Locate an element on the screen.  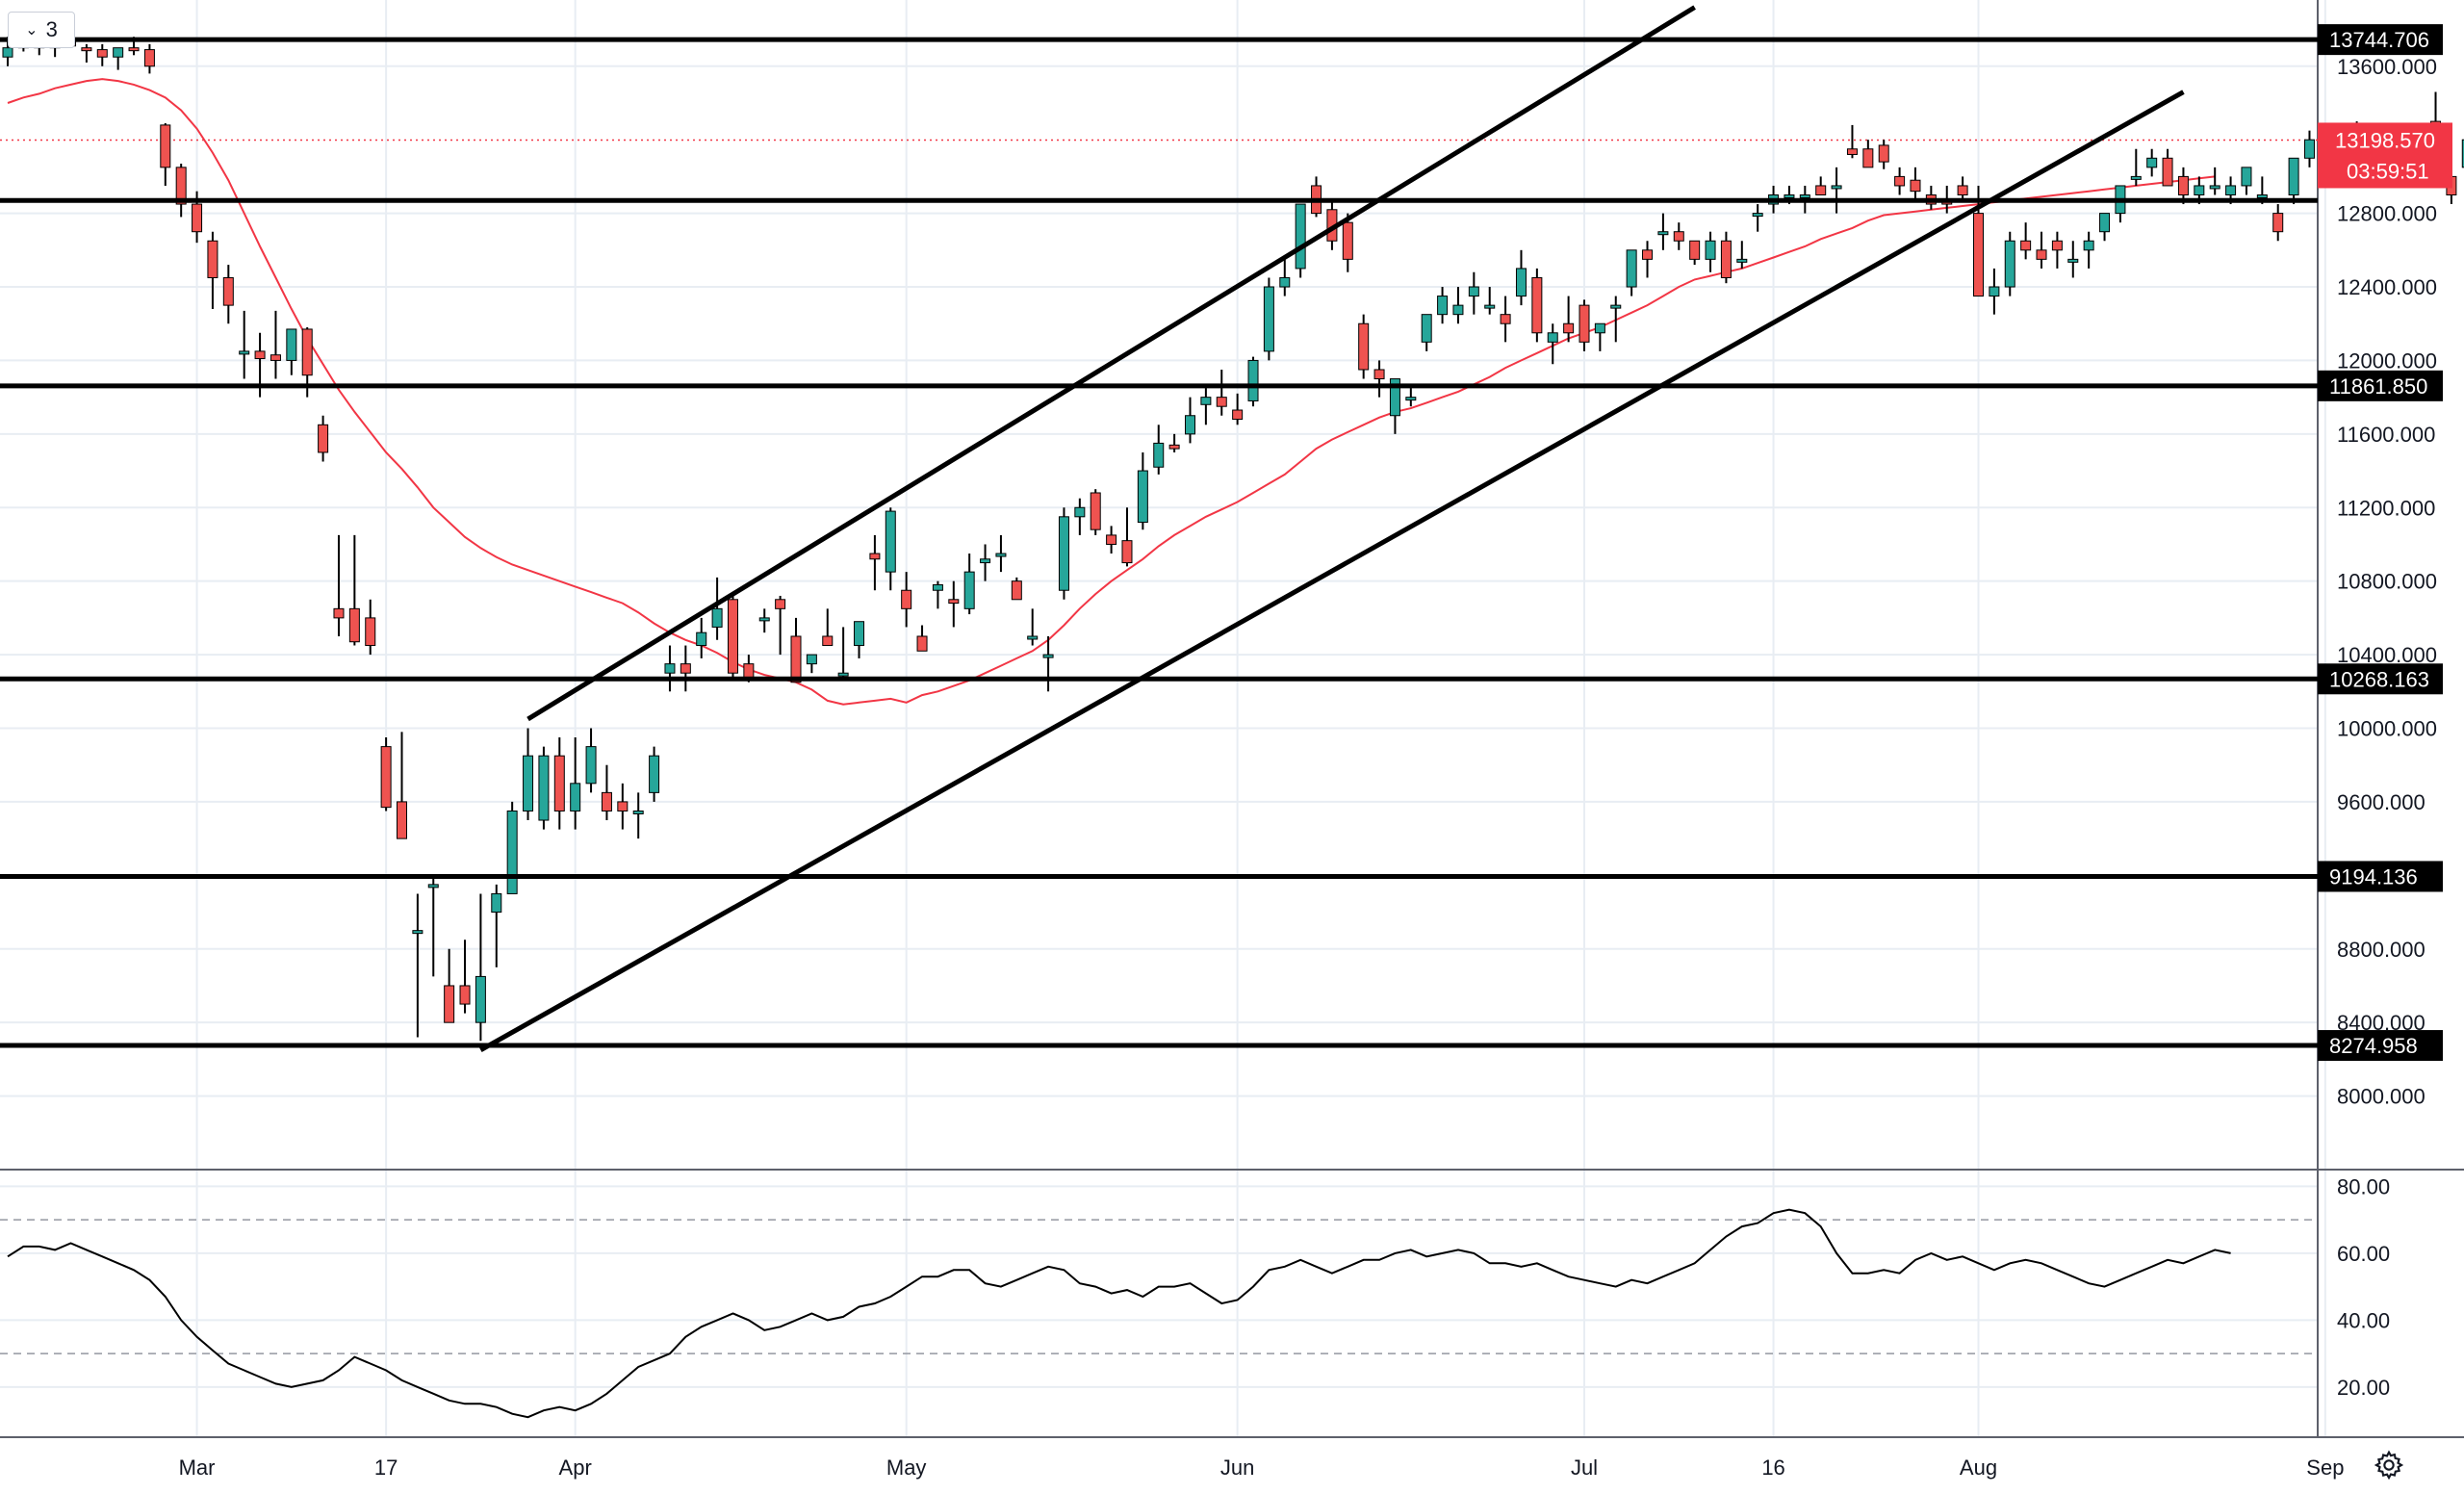
settings-button is located at coordinates (2389, 1465).